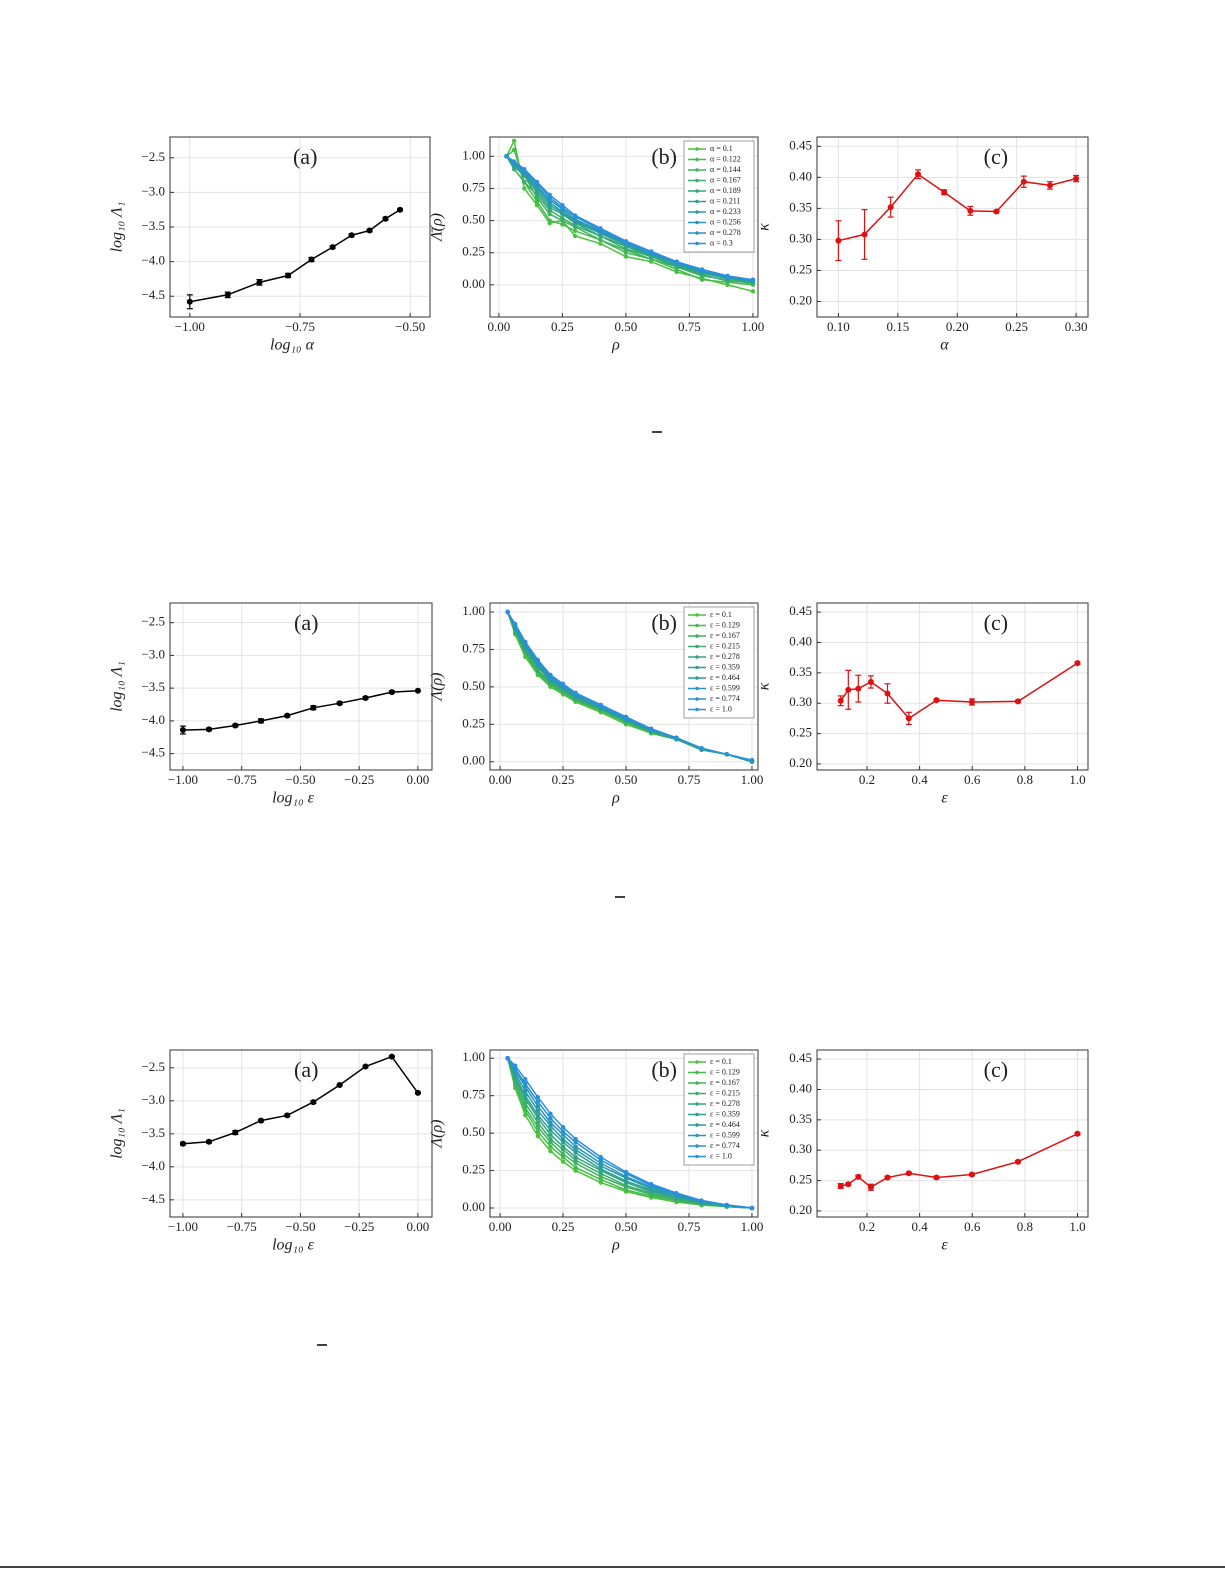 This screenshot has height=1585, width=1225. What do you see at coordinates (242, 779) in the screenshot?
I see `x-tick-label: −0.75` at bounding box center [242, 779].